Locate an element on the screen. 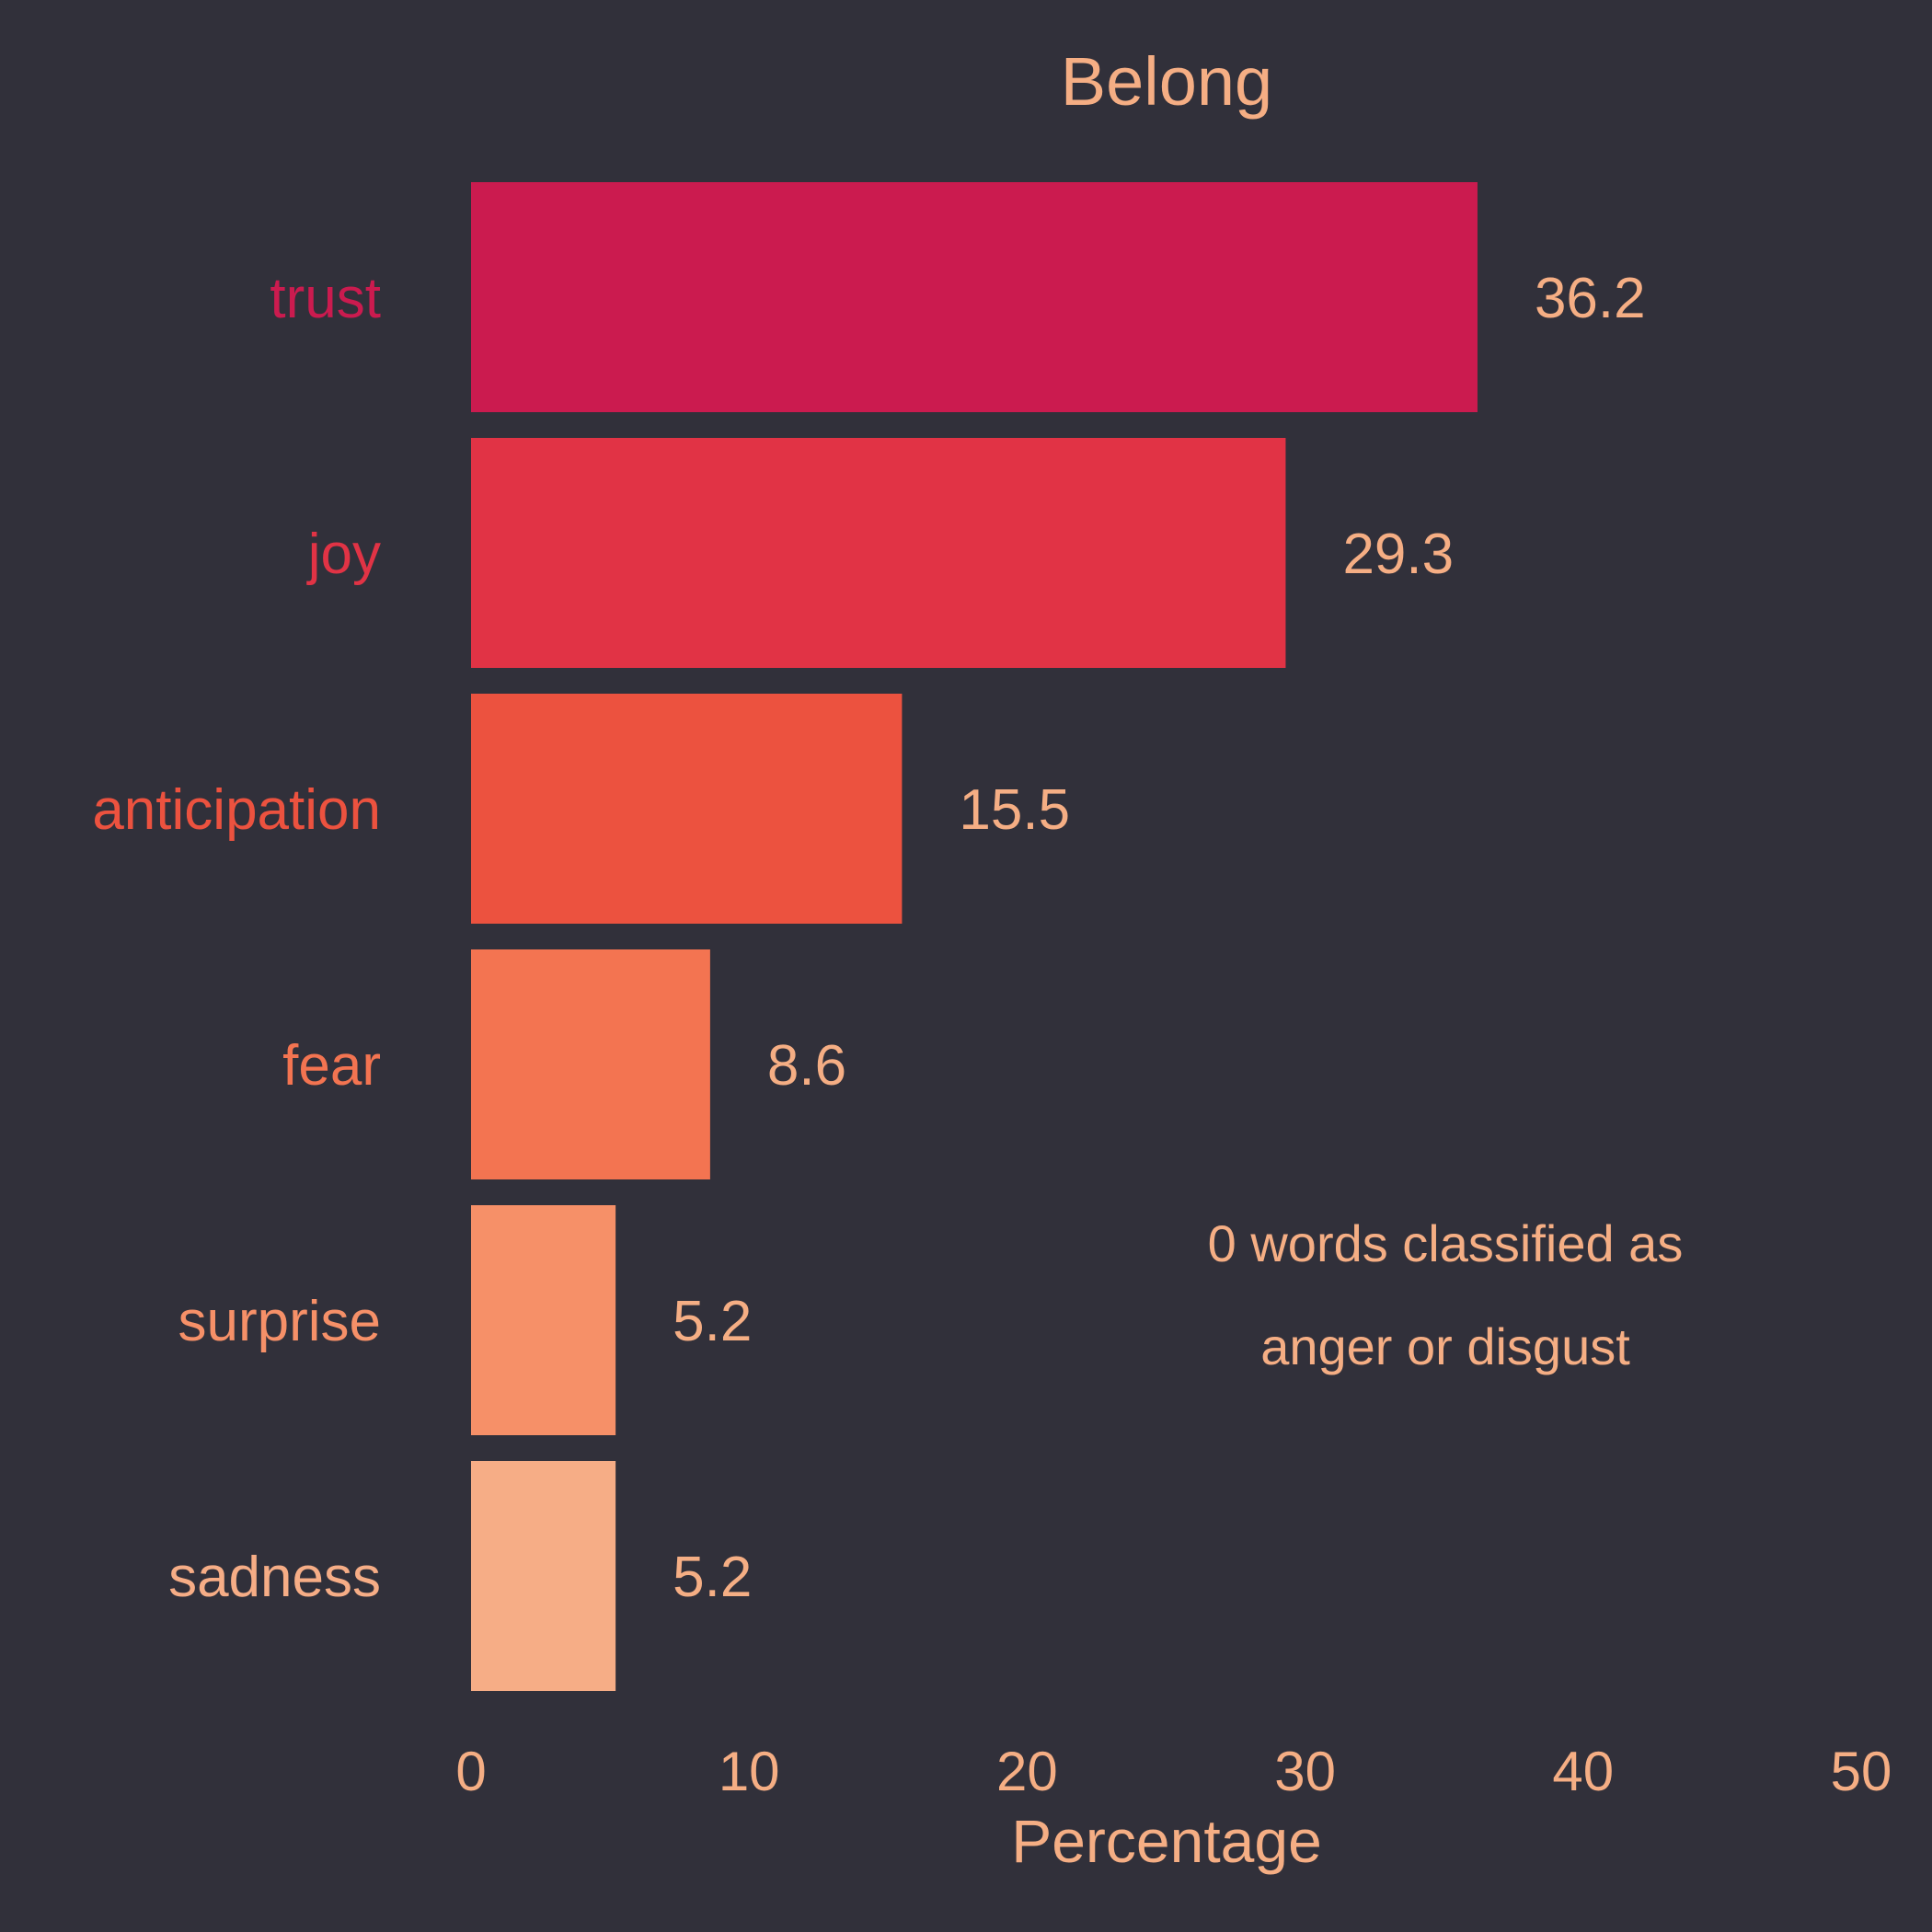 The image size is (1932, 1932). category-labels-layer: trust joy anticipation fear surprise sadness is located at coordinates (236, 938).